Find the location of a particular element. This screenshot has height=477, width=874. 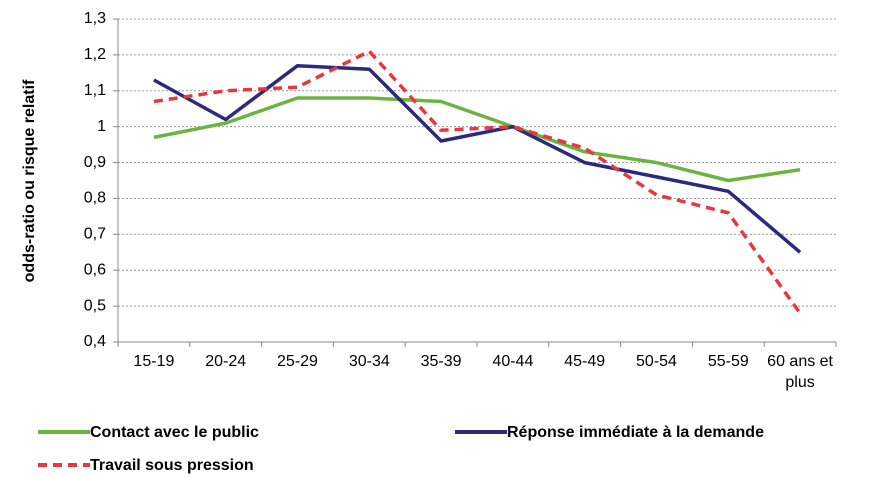

y-axis-label: odds-ratio ou risque relatif is located at coordinates (29, 180).